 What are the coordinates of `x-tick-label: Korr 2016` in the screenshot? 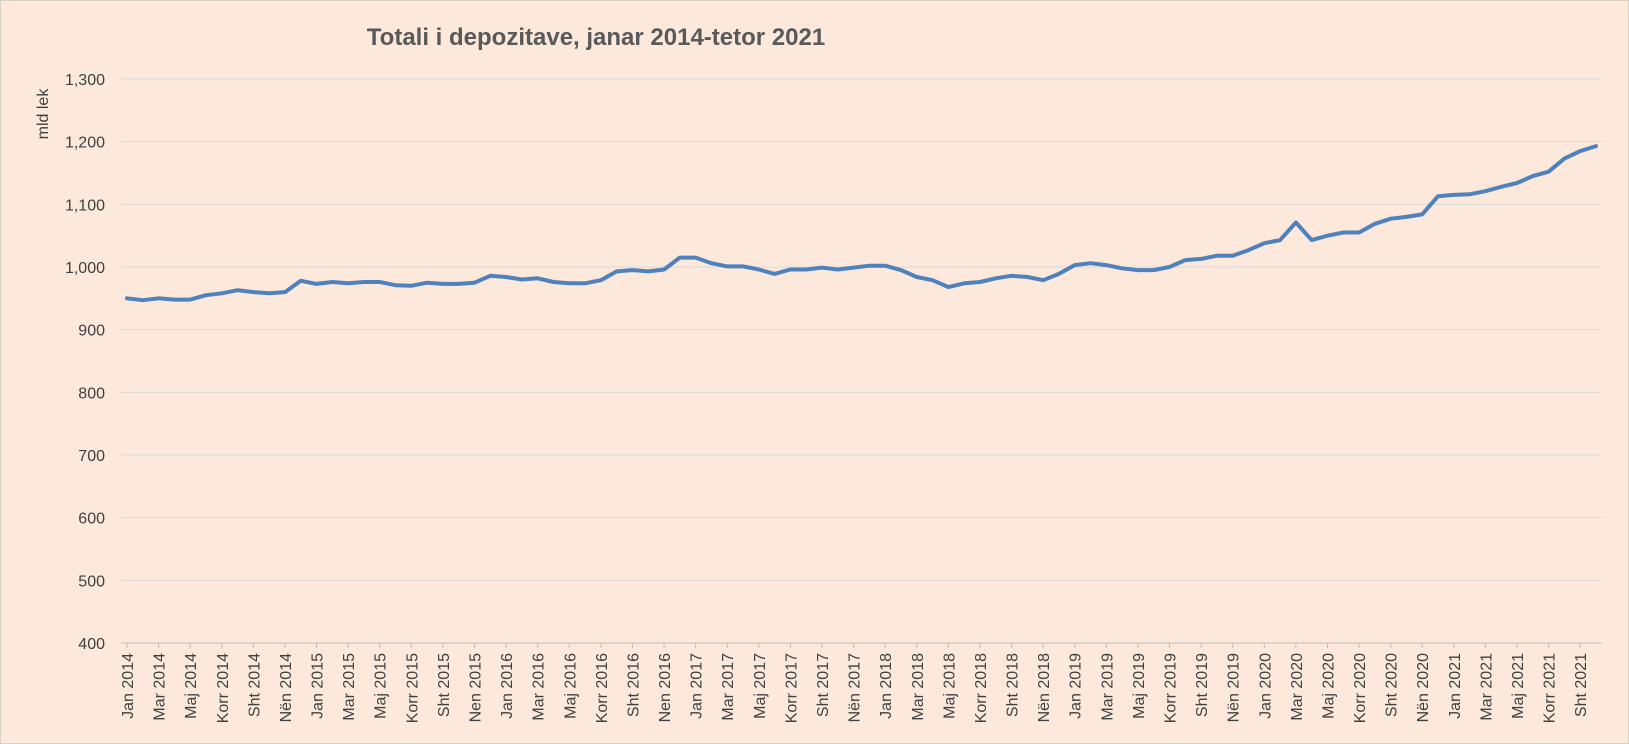 It's located at (602, 688).